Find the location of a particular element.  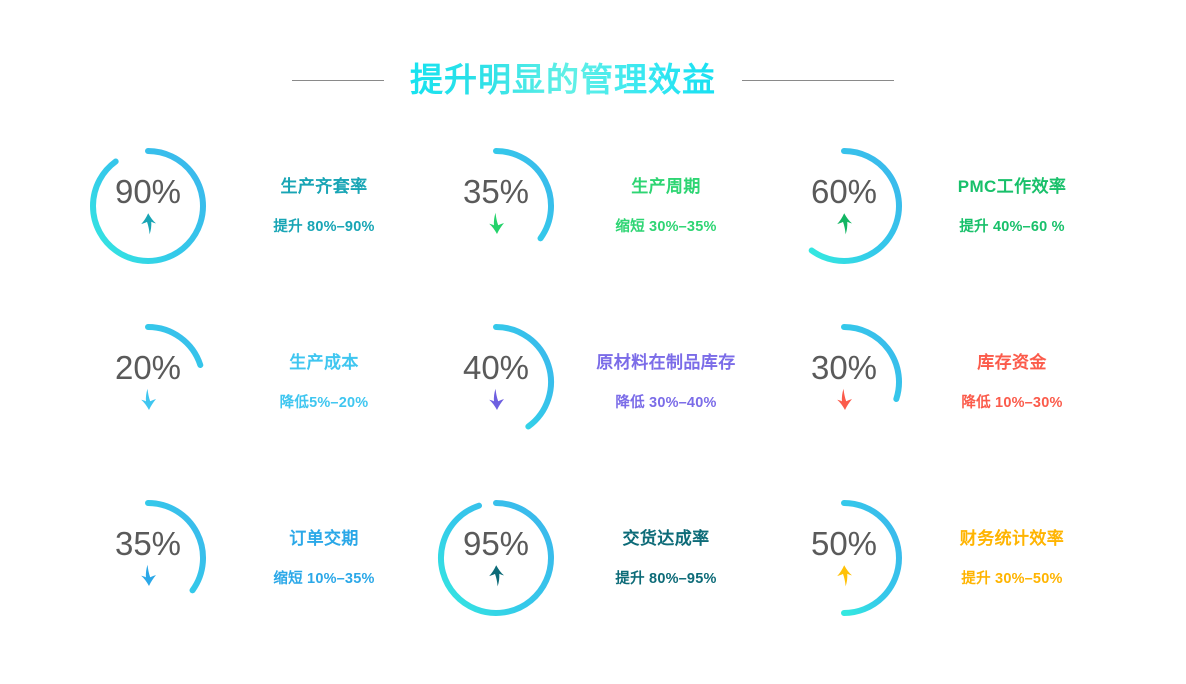

donut-gauge: 50% is located at coordinates (844, 558).